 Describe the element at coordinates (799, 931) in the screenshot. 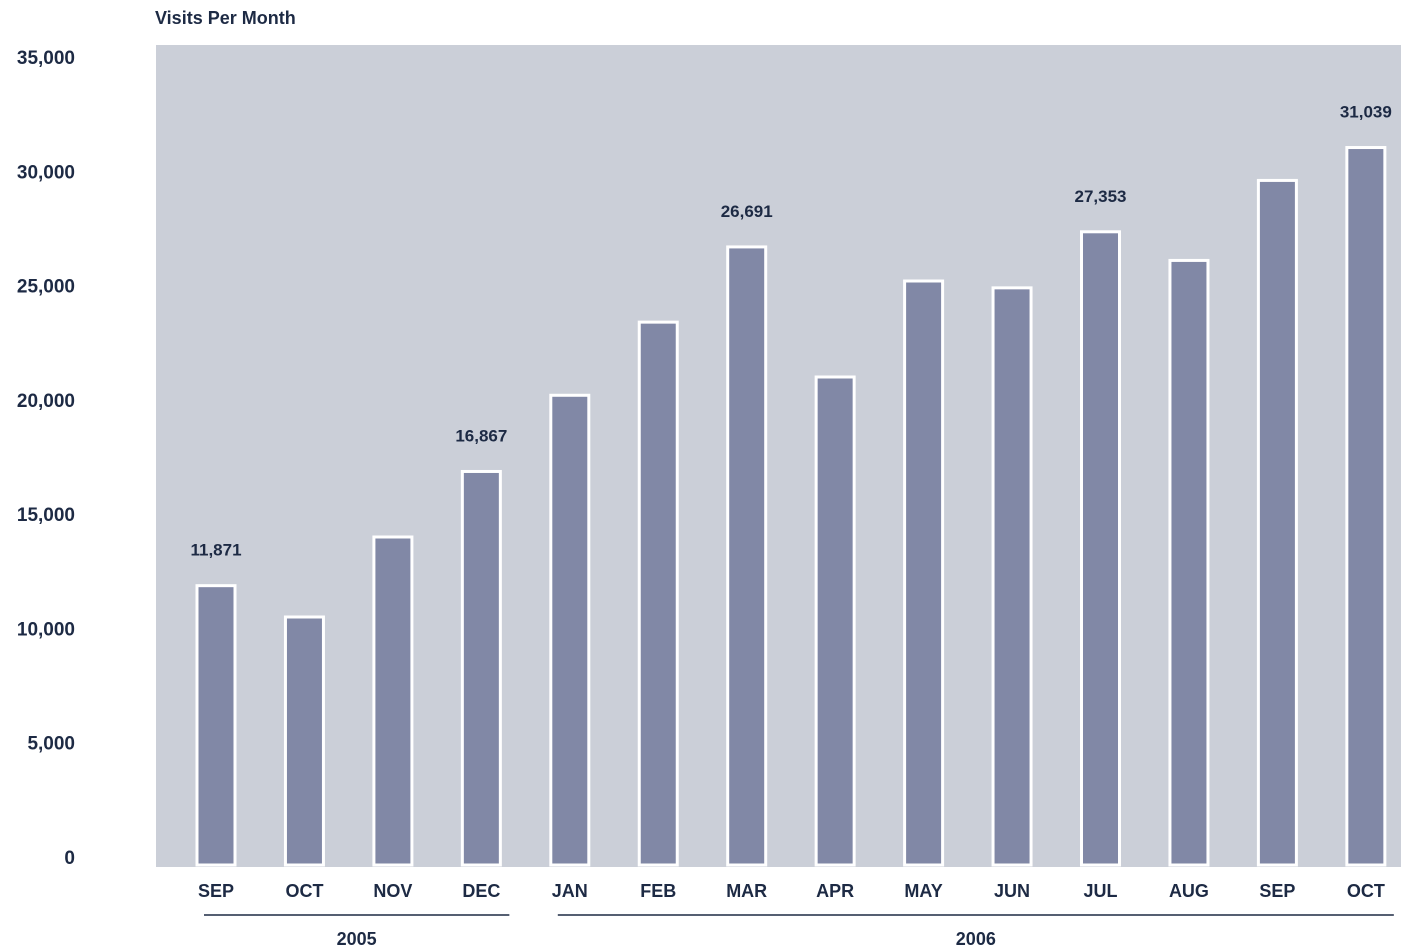

I see `year-groups: 2005 2006` at that location.